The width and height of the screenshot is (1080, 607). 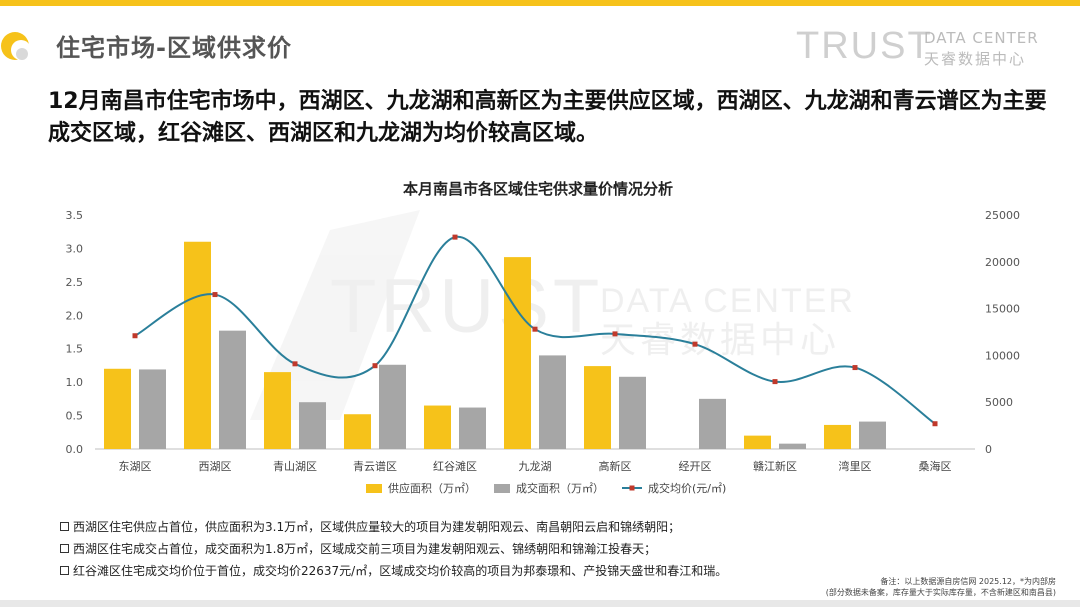 I want to click on x-tick-label: 红谷滩区, so click(x=455, y=466).